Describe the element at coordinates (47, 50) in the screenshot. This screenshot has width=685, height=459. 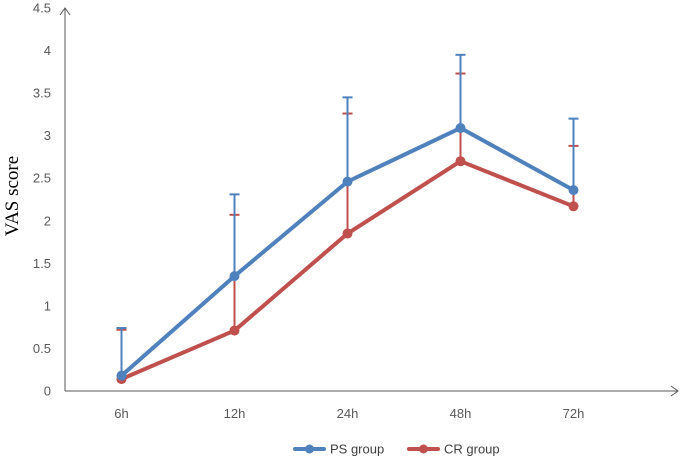
I see `y-tick-label: 4` at that location.